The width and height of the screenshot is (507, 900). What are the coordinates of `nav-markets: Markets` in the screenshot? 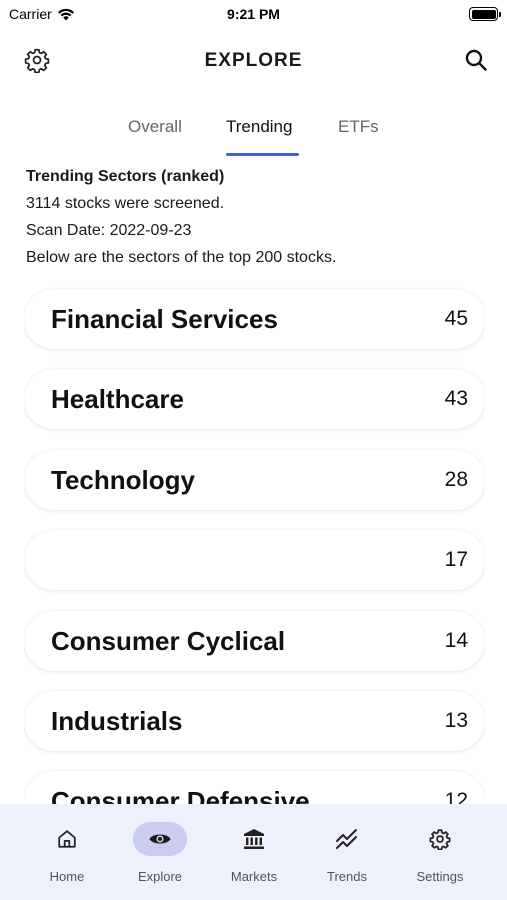 It's located at (254, 853).